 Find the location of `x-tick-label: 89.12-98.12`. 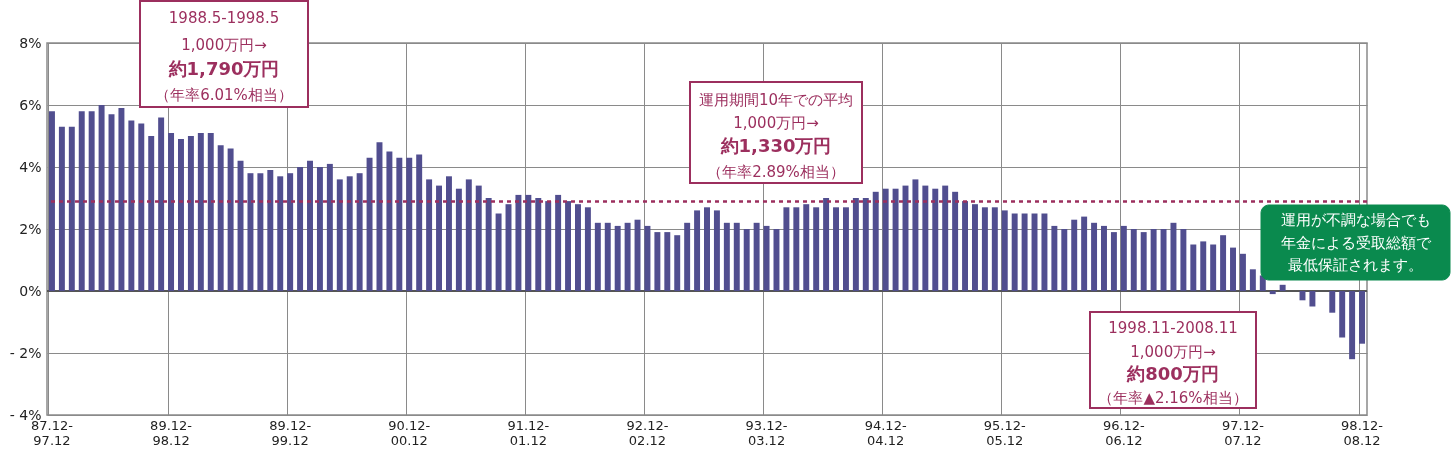

x-tick-label: 89.12-98.12 is located at coordinates (171, 432).